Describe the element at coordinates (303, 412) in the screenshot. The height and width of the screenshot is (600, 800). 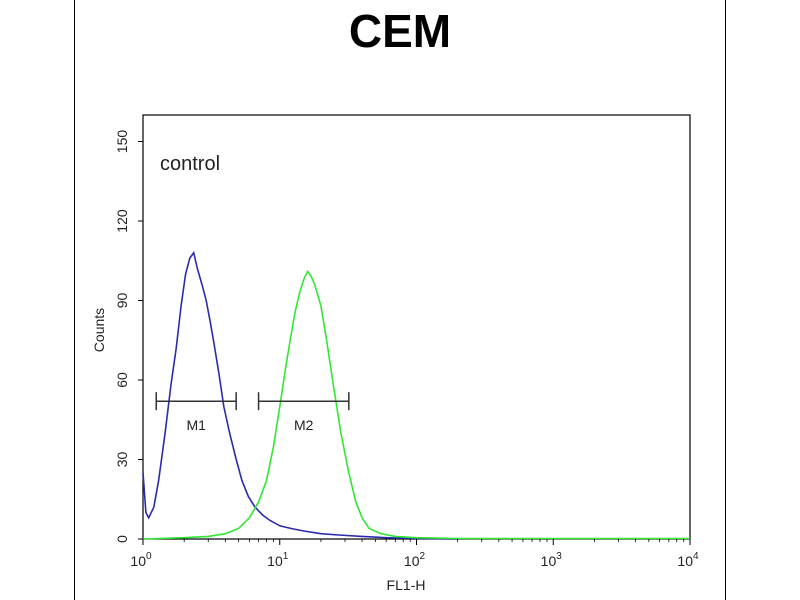
I see `gate-marker-m2: M2` at that location.